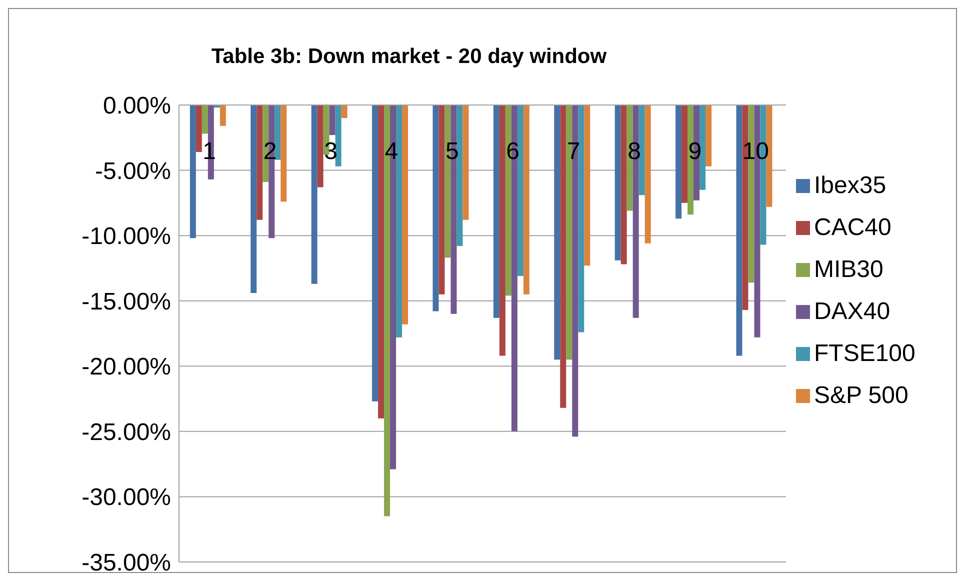 The width and height of the screenshot is (965, 581). What do you see at coordinates (513, 151) in the screenshot?
I see `x-tick-label: 6` at bounding box center [513, 151].